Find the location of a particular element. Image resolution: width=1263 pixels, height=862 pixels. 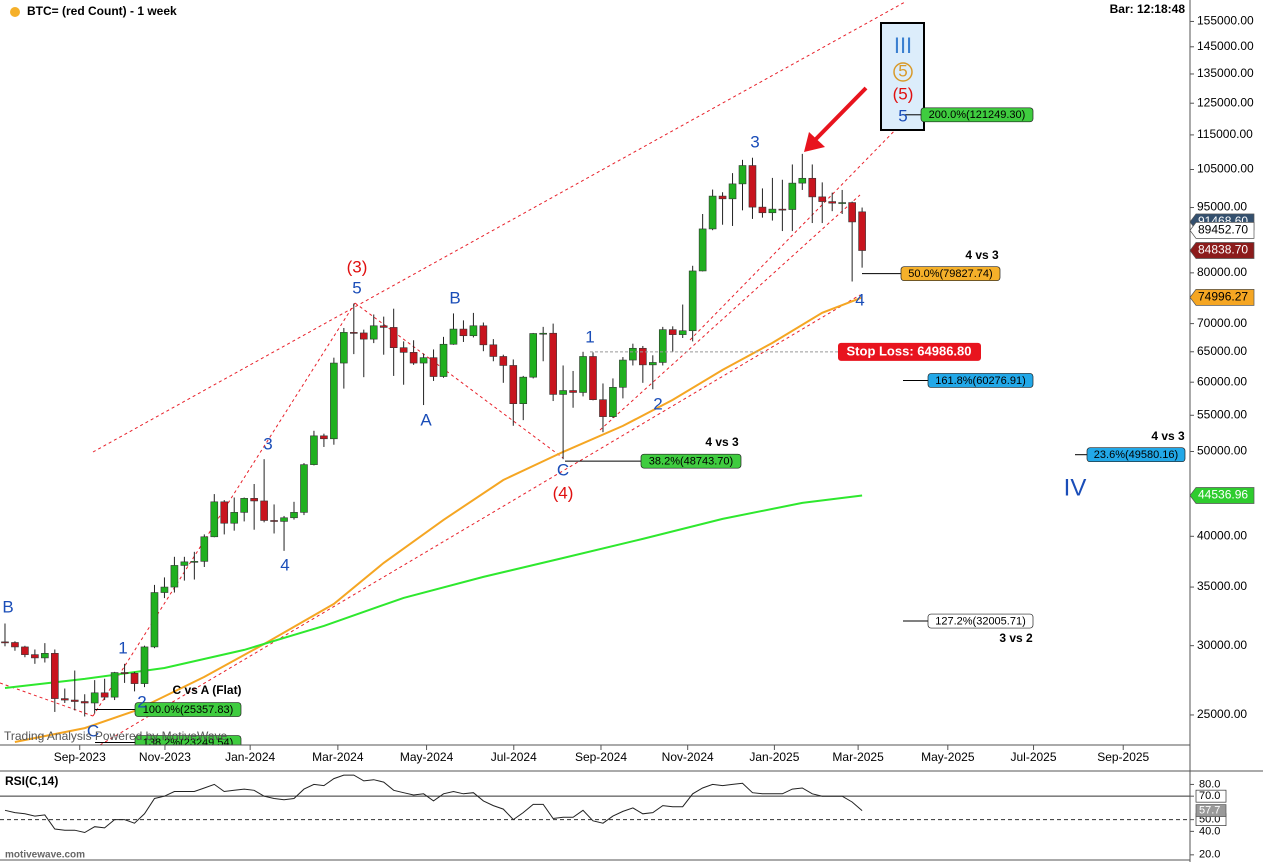

x-tick-label: Sep-2025 is located at coordinates (1123, 757).